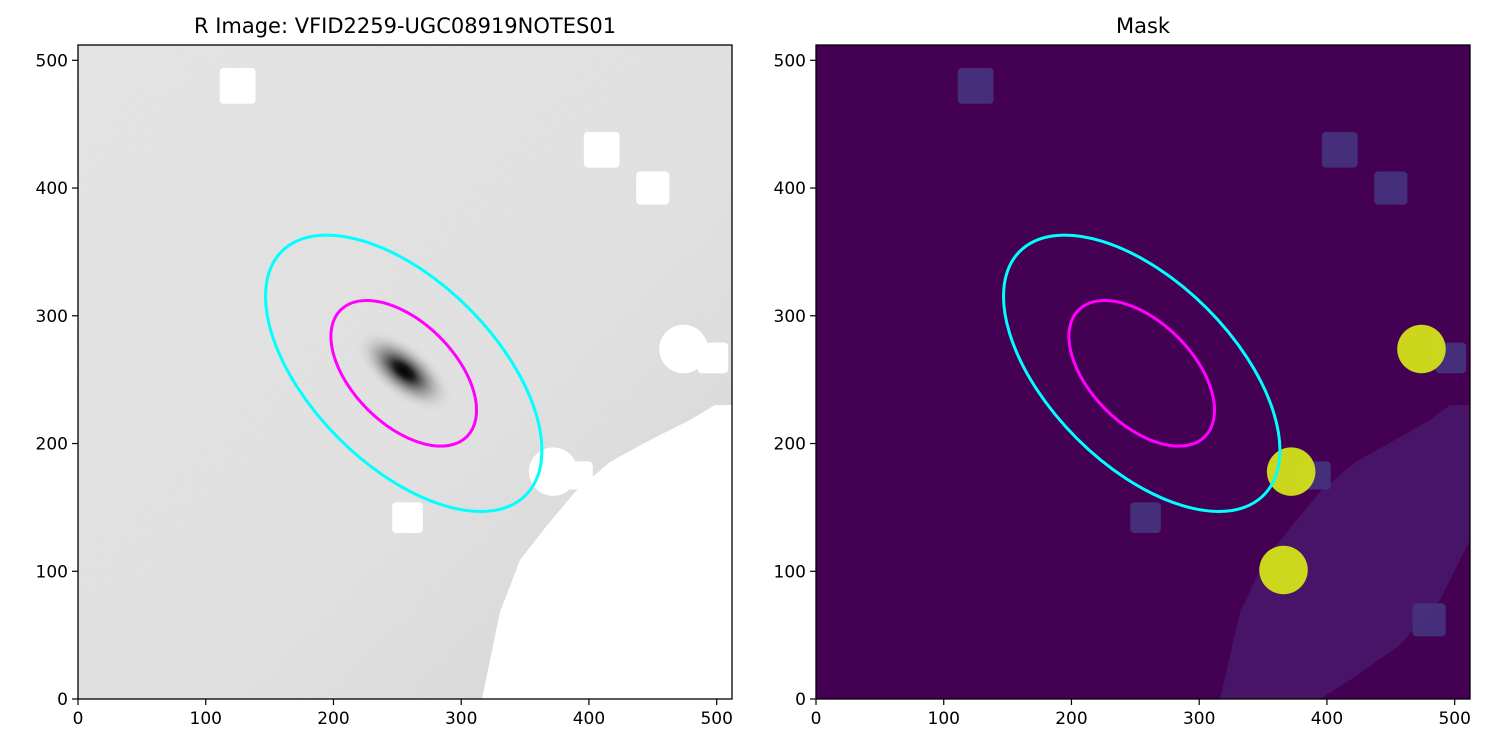 The width and height of the screenshot is (1500, 750). I want to click on mask-x-axis: 0 100 200 300 400 500, so click(1141, 714).